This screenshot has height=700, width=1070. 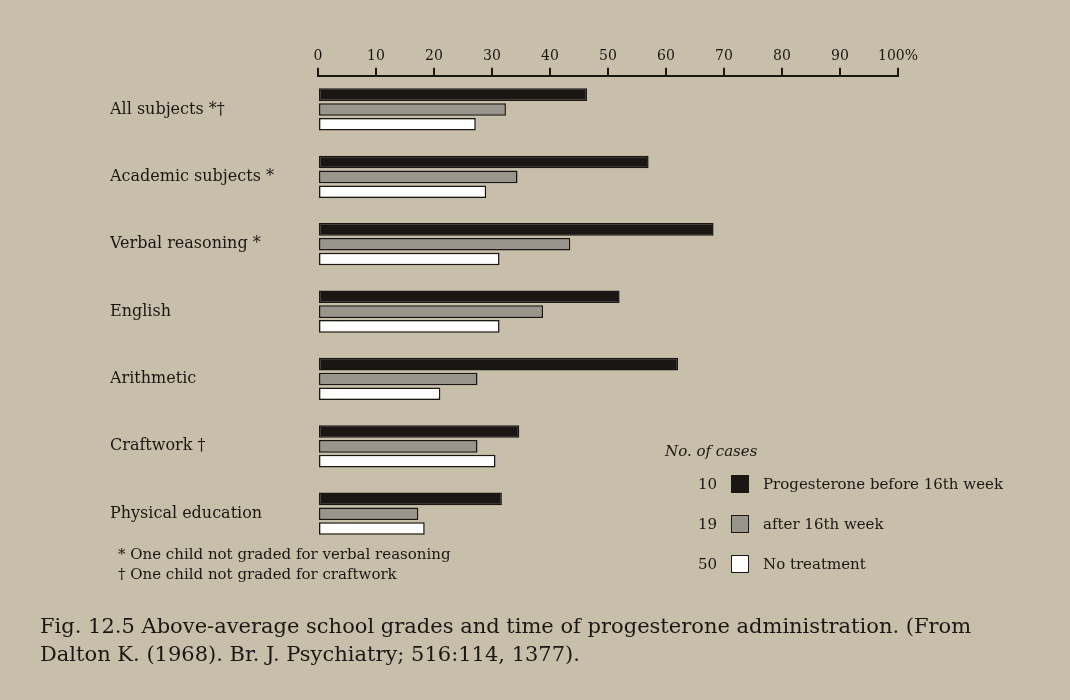 I want to click on x-tick-label: 20, so click(x=434, y=55).